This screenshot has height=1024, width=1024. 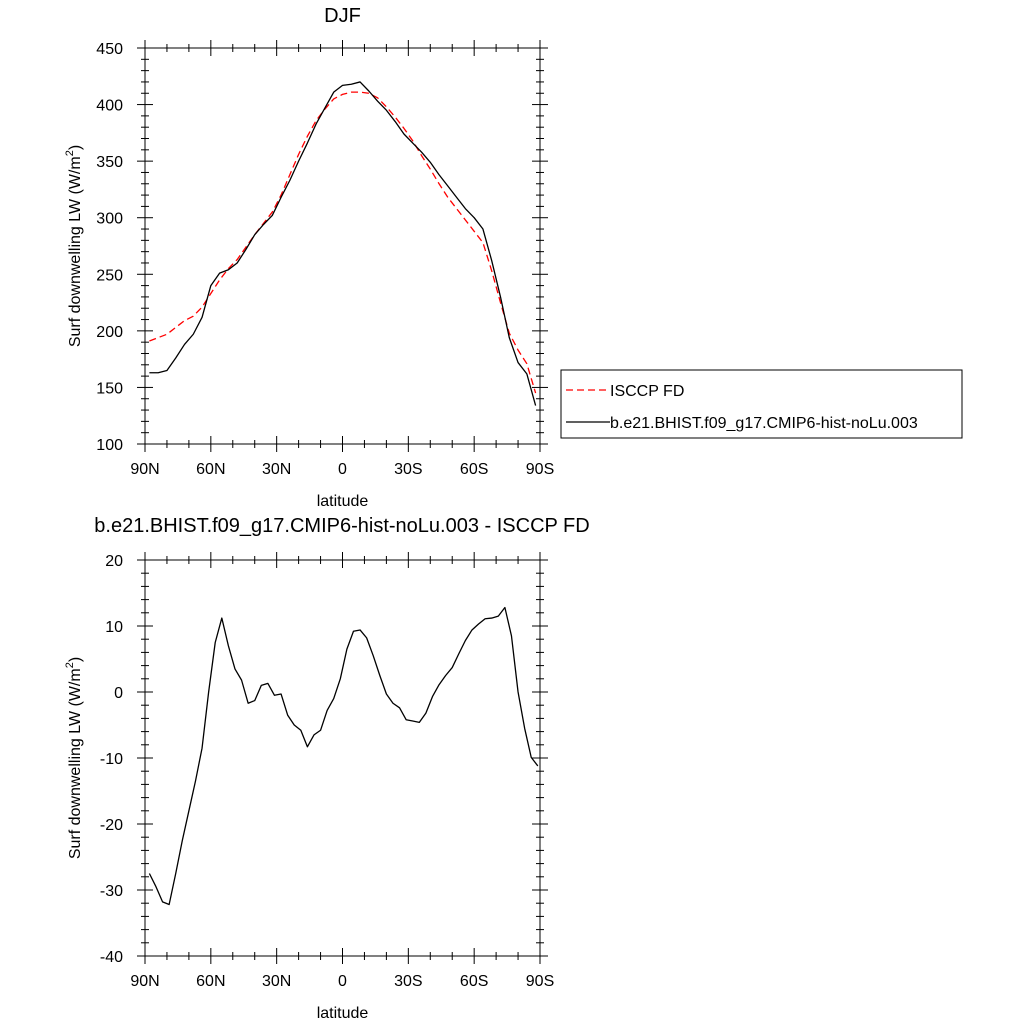 I want to click on y-tick-label: 250, so click(x=109, y=275).